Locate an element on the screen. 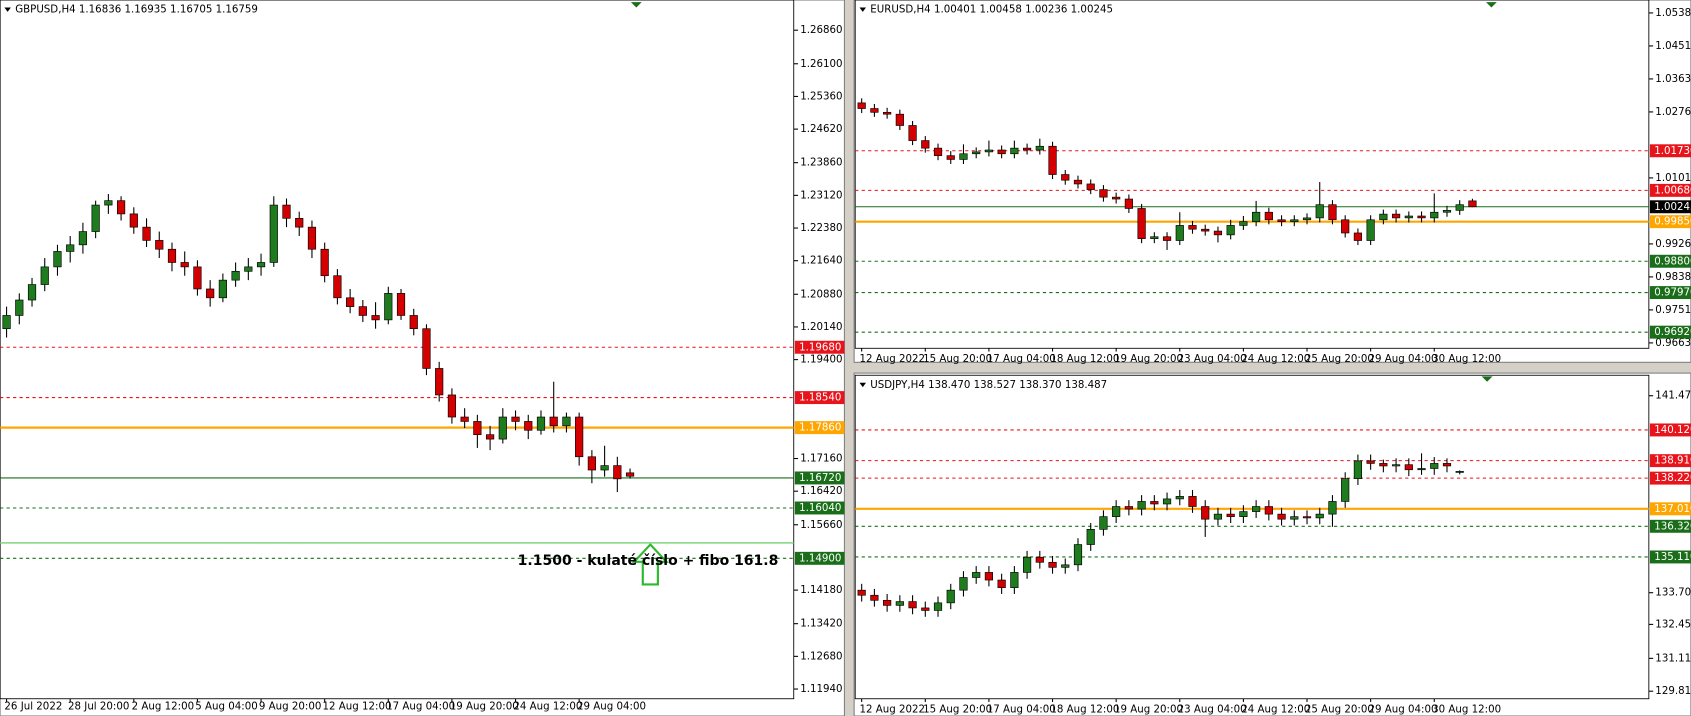  x-tick-label: 24 Aug 12:00 is located at coordinates (1275, 359).